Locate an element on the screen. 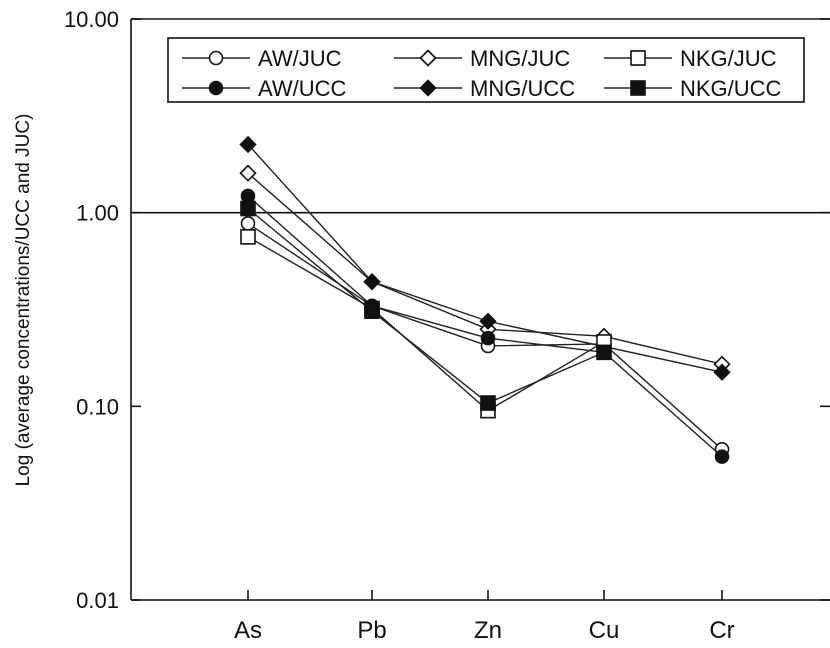  legend-label: AW/UCC is located at coordinates (302, 88).